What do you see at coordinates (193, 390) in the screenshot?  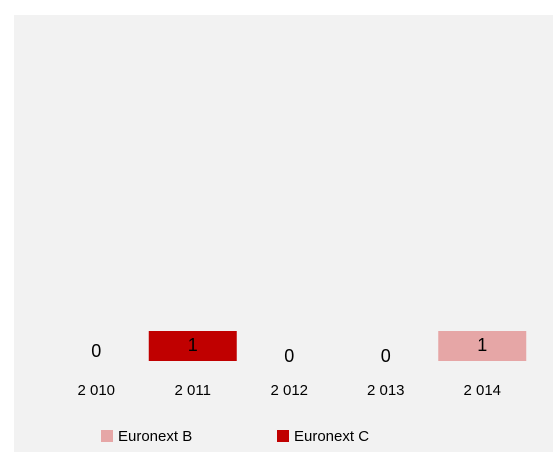 I see `x-tick-label: 2 011` at bounding box center [193, 390].